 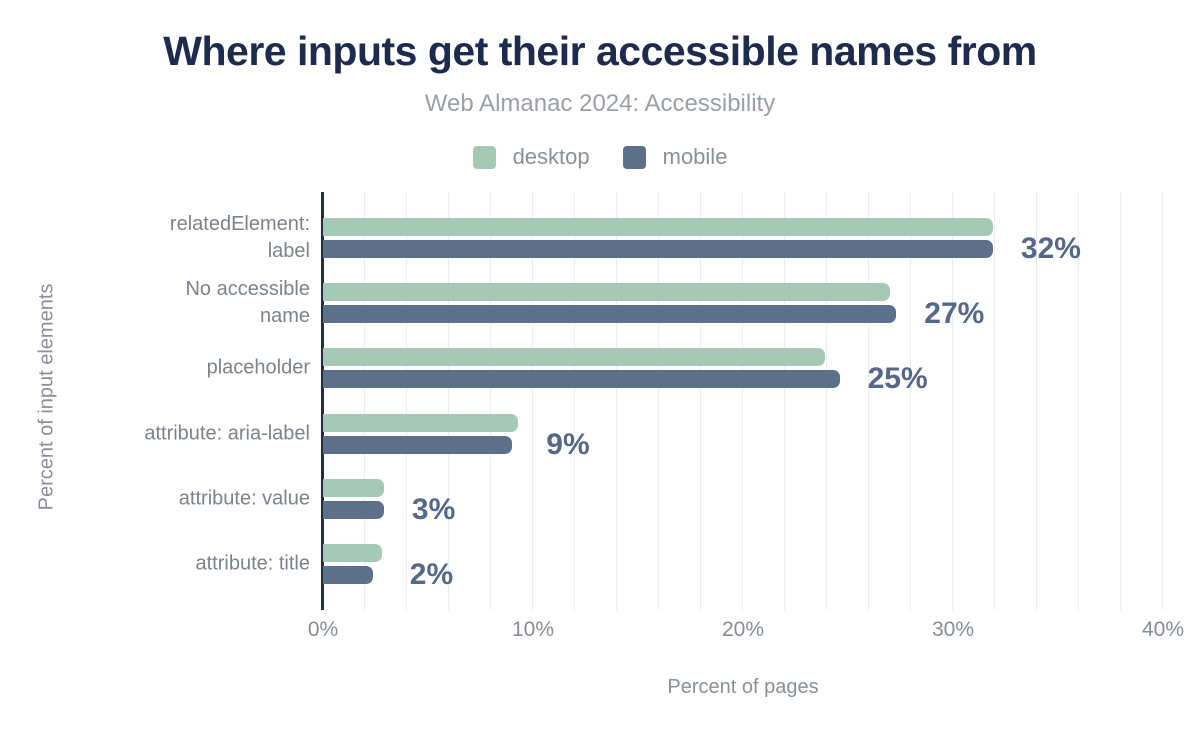 What do you see at coordinates (953, 629) in the screenshot?
I see `x-tick-label: 30%` at bounding box center [953, 629].